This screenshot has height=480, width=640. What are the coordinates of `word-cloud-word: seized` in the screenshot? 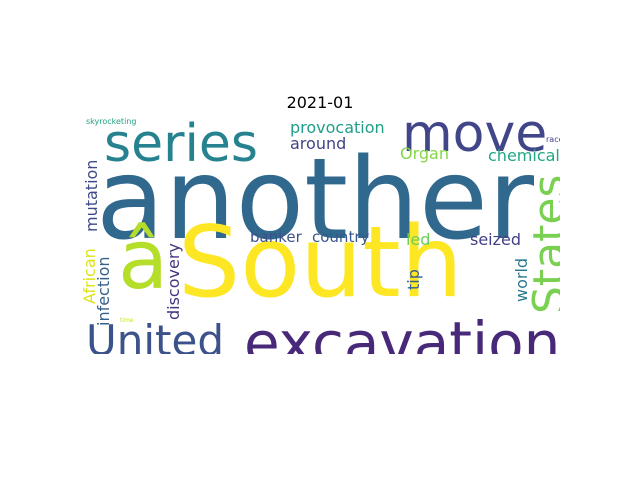 It's located at (496, 239).